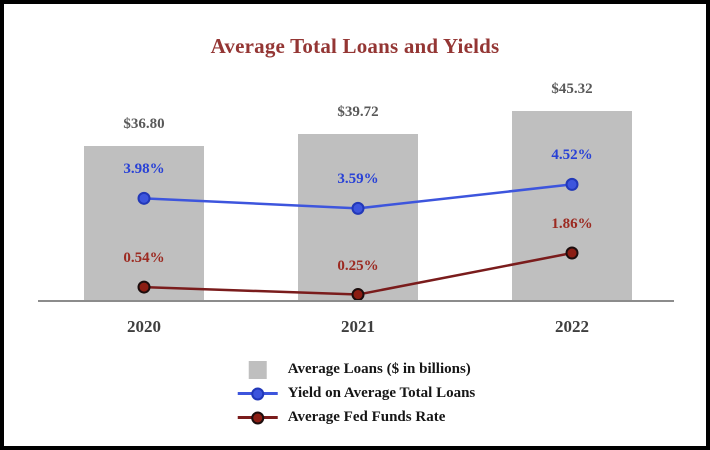  What do you see at coordinates (572, 88) in the screenshot?
I see `bar-value-label-2022: $45.32` at bounding box center [572, 88].